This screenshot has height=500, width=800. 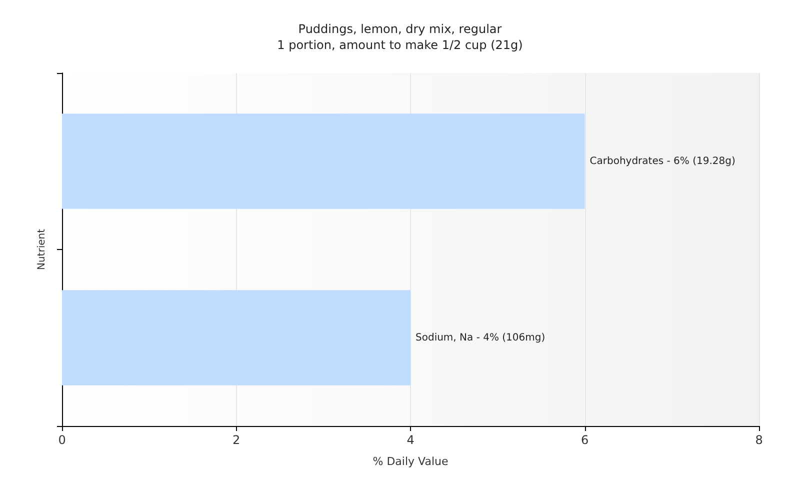 What do you see at coordinates (410, 440) in the screenshot?
I see `x-tick-label: 4` at bounding box center [410, 440].